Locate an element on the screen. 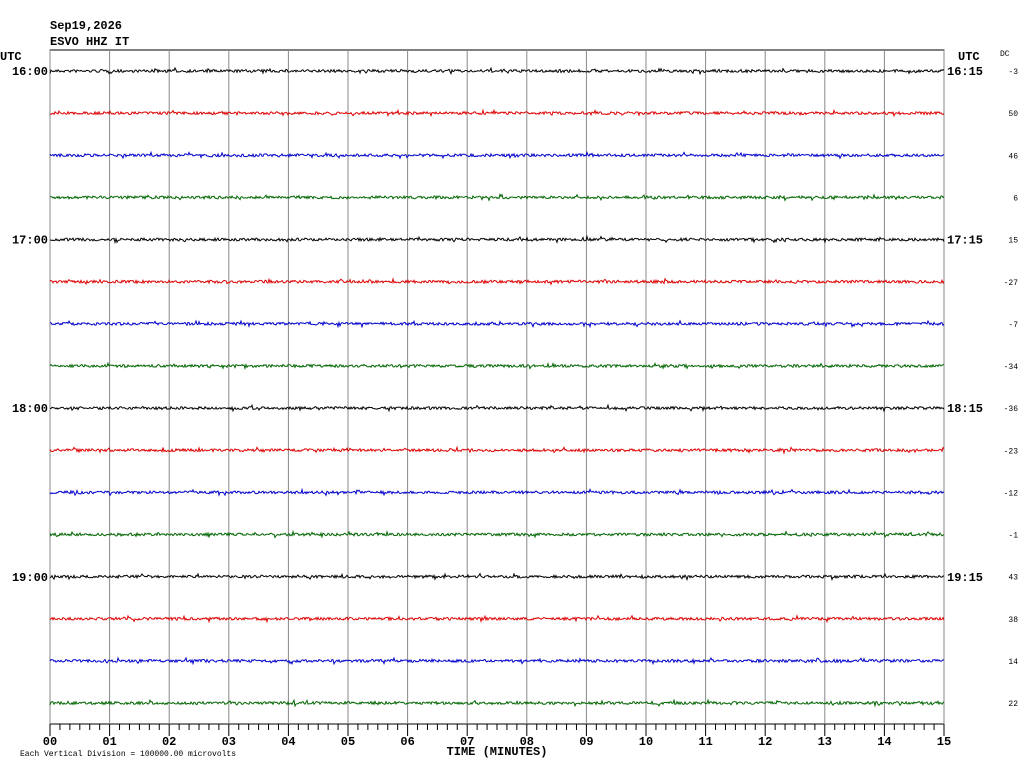  dc-value: 22 is located at coordinates (1013, 704).